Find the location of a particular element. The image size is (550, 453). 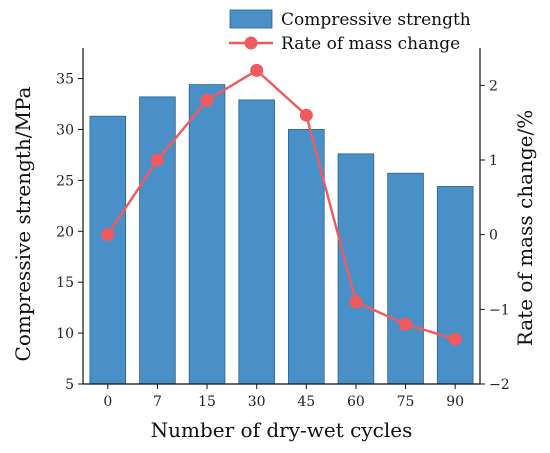

y-tick-label-5: 5 is located at coordinates (69, 385).